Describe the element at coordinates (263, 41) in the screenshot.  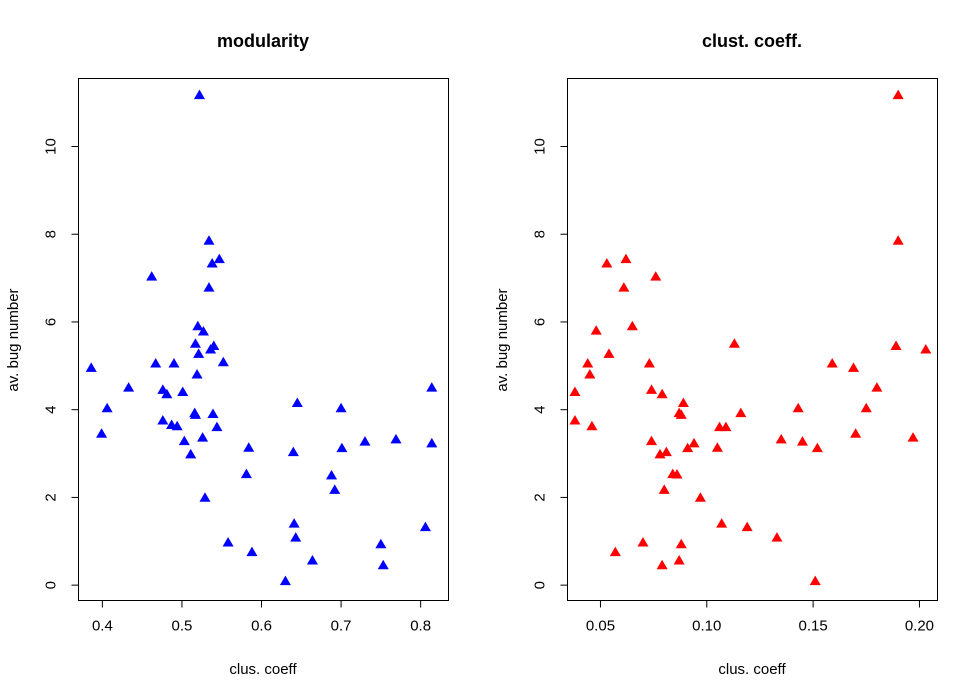
I see `chart-title: modularity` at that location.